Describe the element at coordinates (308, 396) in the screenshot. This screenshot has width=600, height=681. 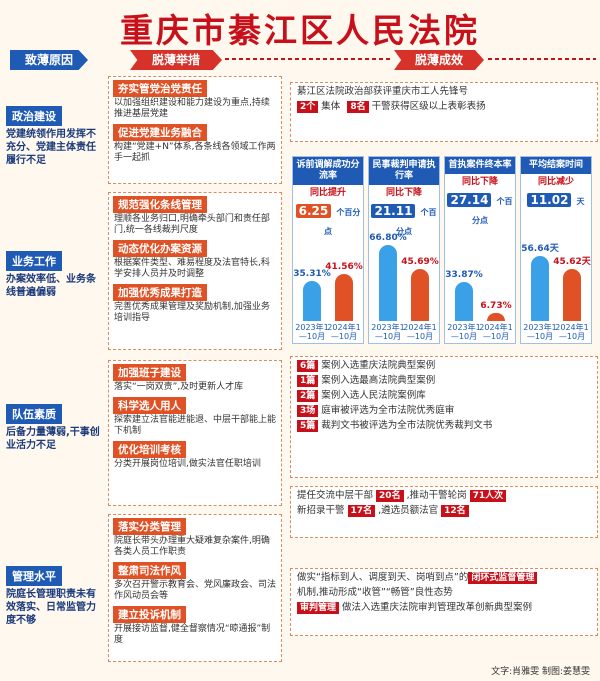
I see `count-badge: 2篇` at that location.